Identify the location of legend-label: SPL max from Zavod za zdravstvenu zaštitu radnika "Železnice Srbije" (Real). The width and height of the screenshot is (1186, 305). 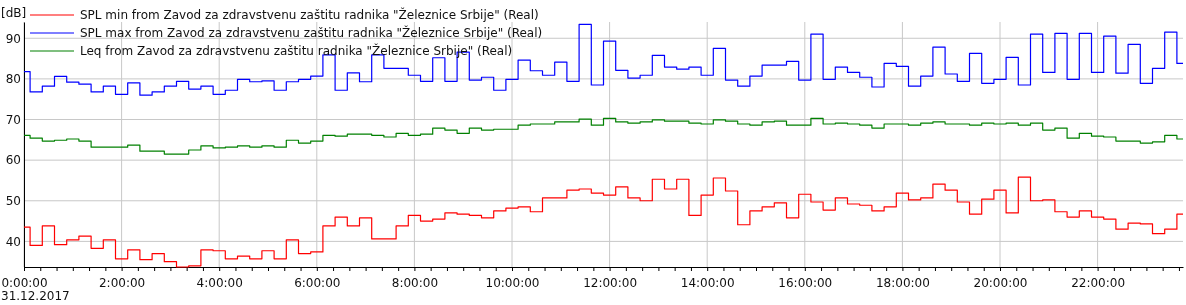
(311, 32).